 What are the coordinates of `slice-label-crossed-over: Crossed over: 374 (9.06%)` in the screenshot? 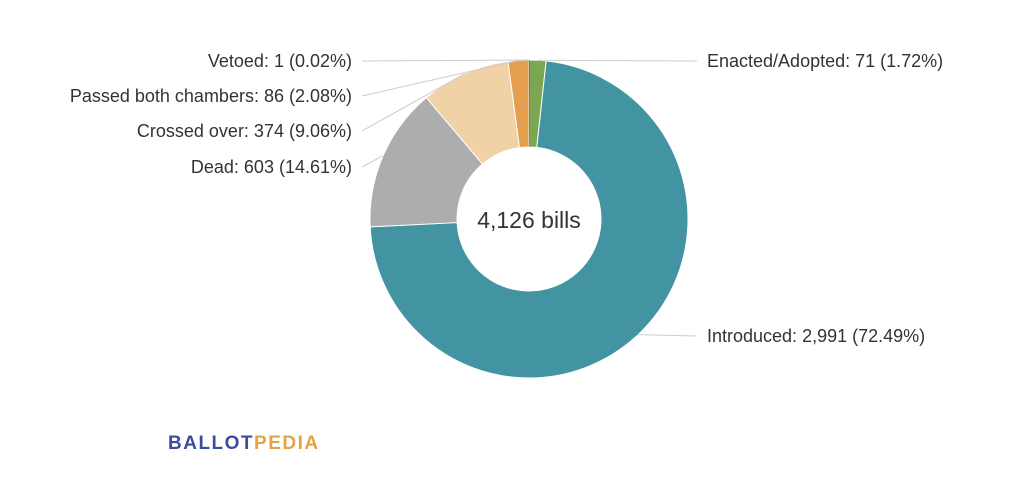 It's located at (244, 131).